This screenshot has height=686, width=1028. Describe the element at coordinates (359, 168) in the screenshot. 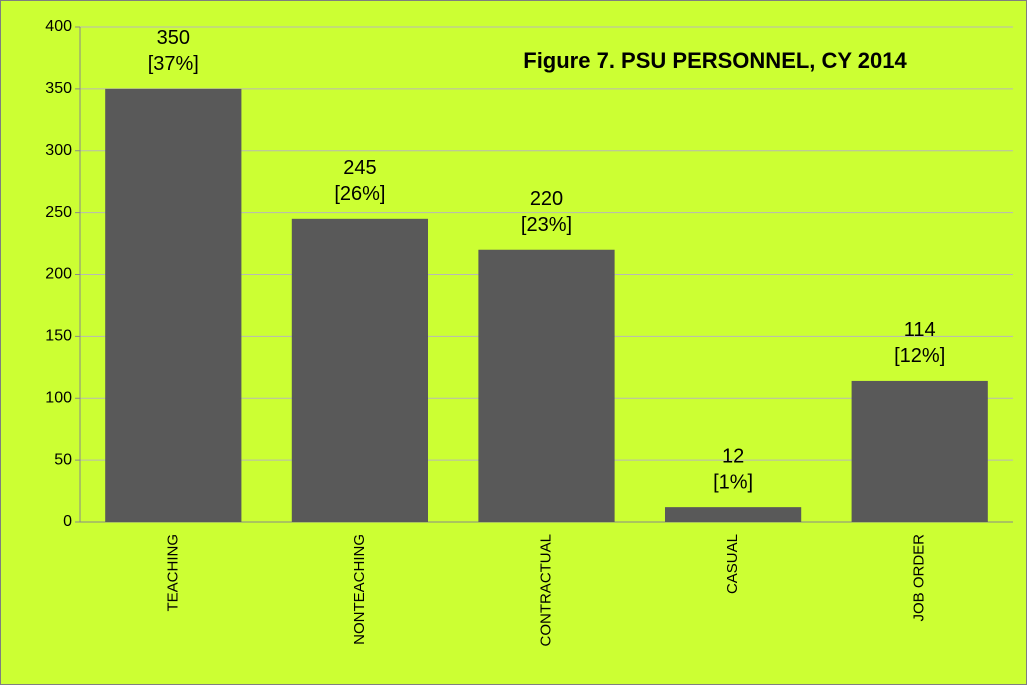

I see `value-label: 245` at that location.